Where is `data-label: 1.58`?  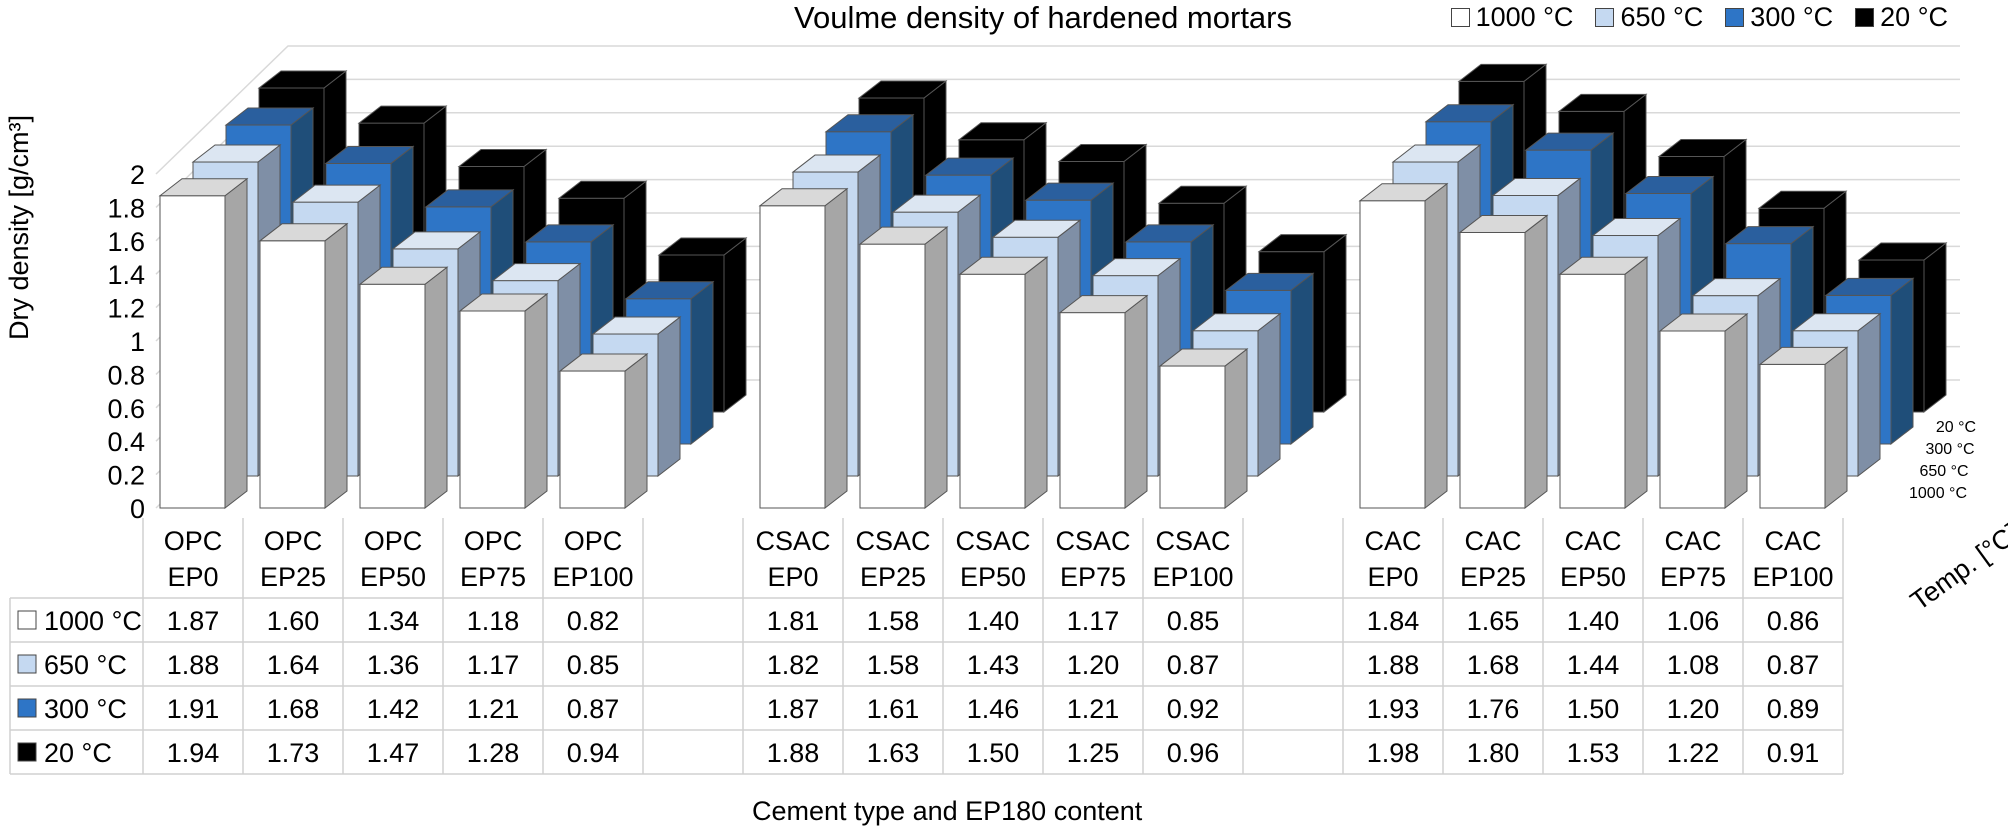
data-label: 1.58 is located at coordinates (893, 665).